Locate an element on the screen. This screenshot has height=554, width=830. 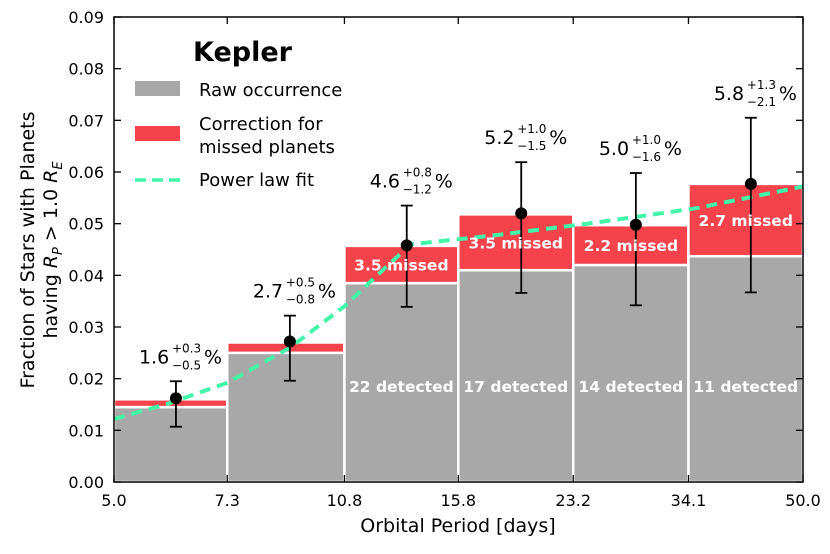
percent-label-4: 5.0 +1.0 −1.6% is located at coordinates (640, 148).